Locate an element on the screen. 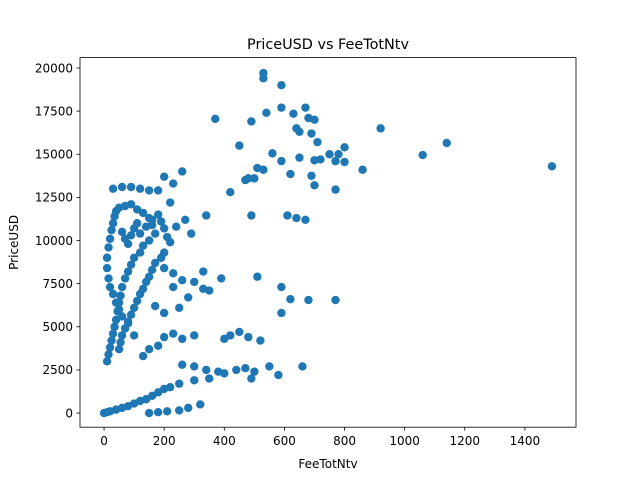 The height and width of the screenshot is (480, 640). y-axis-label: PriceUSD is located at coordinates (14, 242).